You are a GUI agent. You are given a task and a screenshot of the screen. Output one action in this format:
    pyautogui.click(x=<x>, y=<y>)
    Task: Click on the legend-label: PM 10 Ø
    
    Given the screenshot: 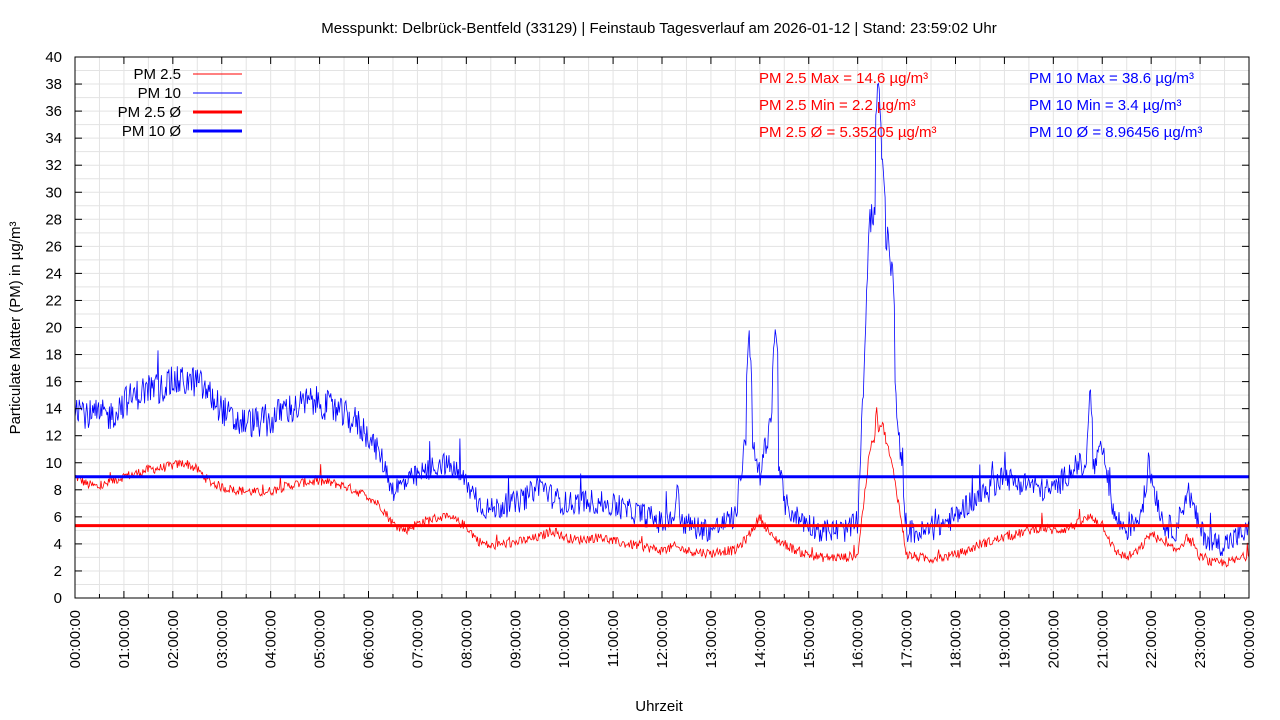 What is the action you would take?
    pyautogui.click(x=152, y=131)
    